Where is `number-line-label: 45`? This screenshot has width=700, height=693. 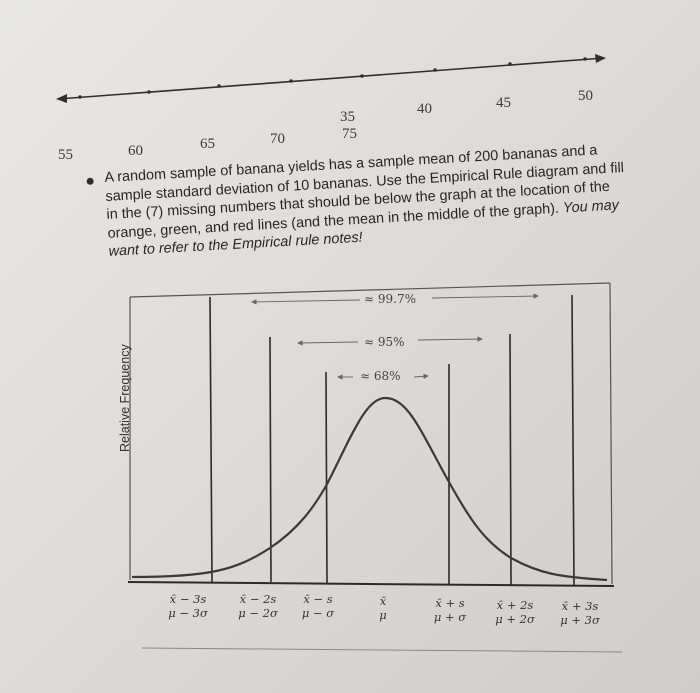
number-line-label: 45 is located at coordinates (503, 103).